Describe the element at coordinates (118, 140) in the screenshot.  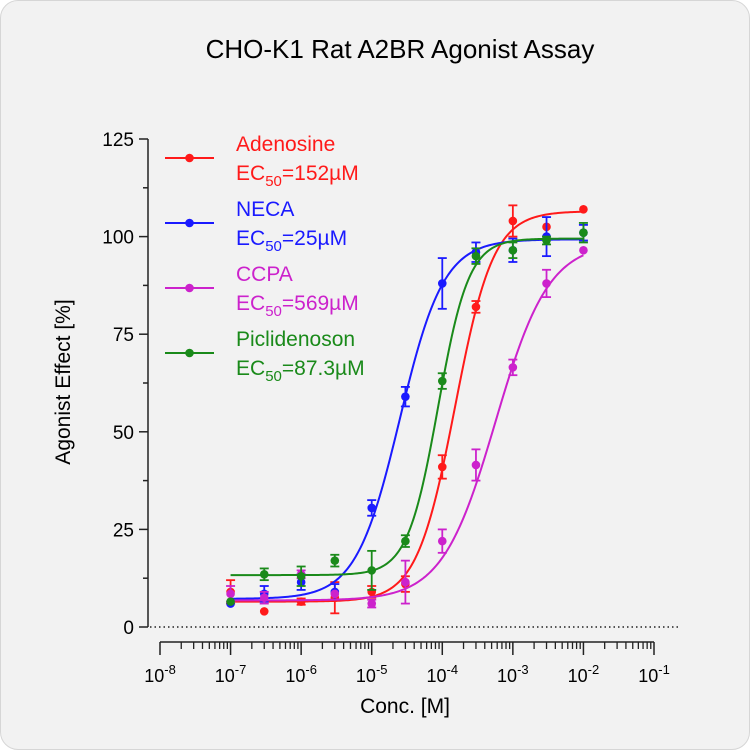
I see `y-tick-label: 125` at that location.